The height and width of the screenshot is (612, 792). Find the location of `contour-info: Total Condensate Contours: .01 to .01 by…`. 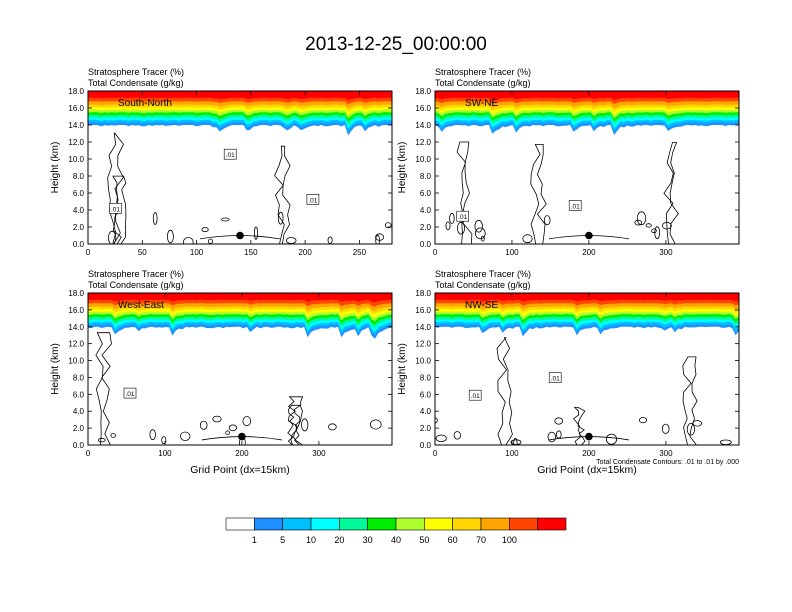

contour-info: Total Condensate Contours: .01 to .01 by… is located at coordinates (667, 462).